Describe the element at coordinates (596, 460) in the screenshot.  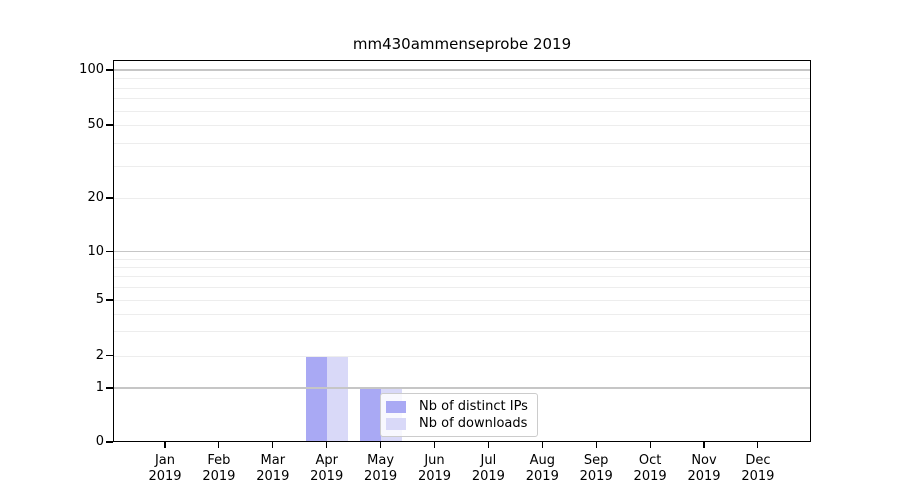
I see `x-tick-month: Sep` at that location.